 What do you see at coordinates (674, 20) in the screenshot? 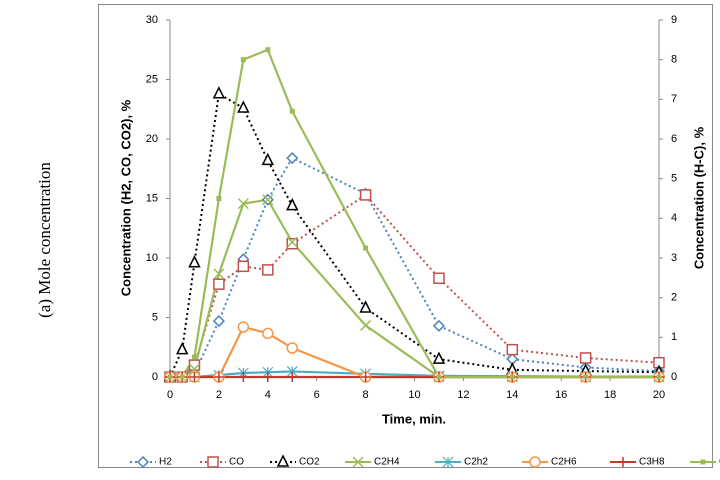
I see `y2-tick-label: 9` at bounding box center [674, 20].